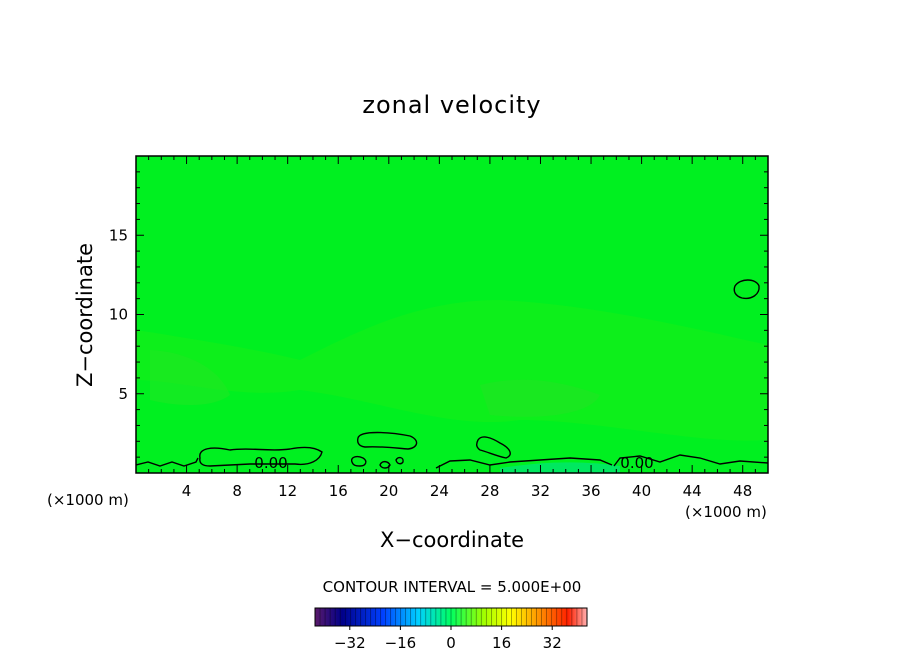  I want to click on x-tick-label: 48, so click(742, 491).